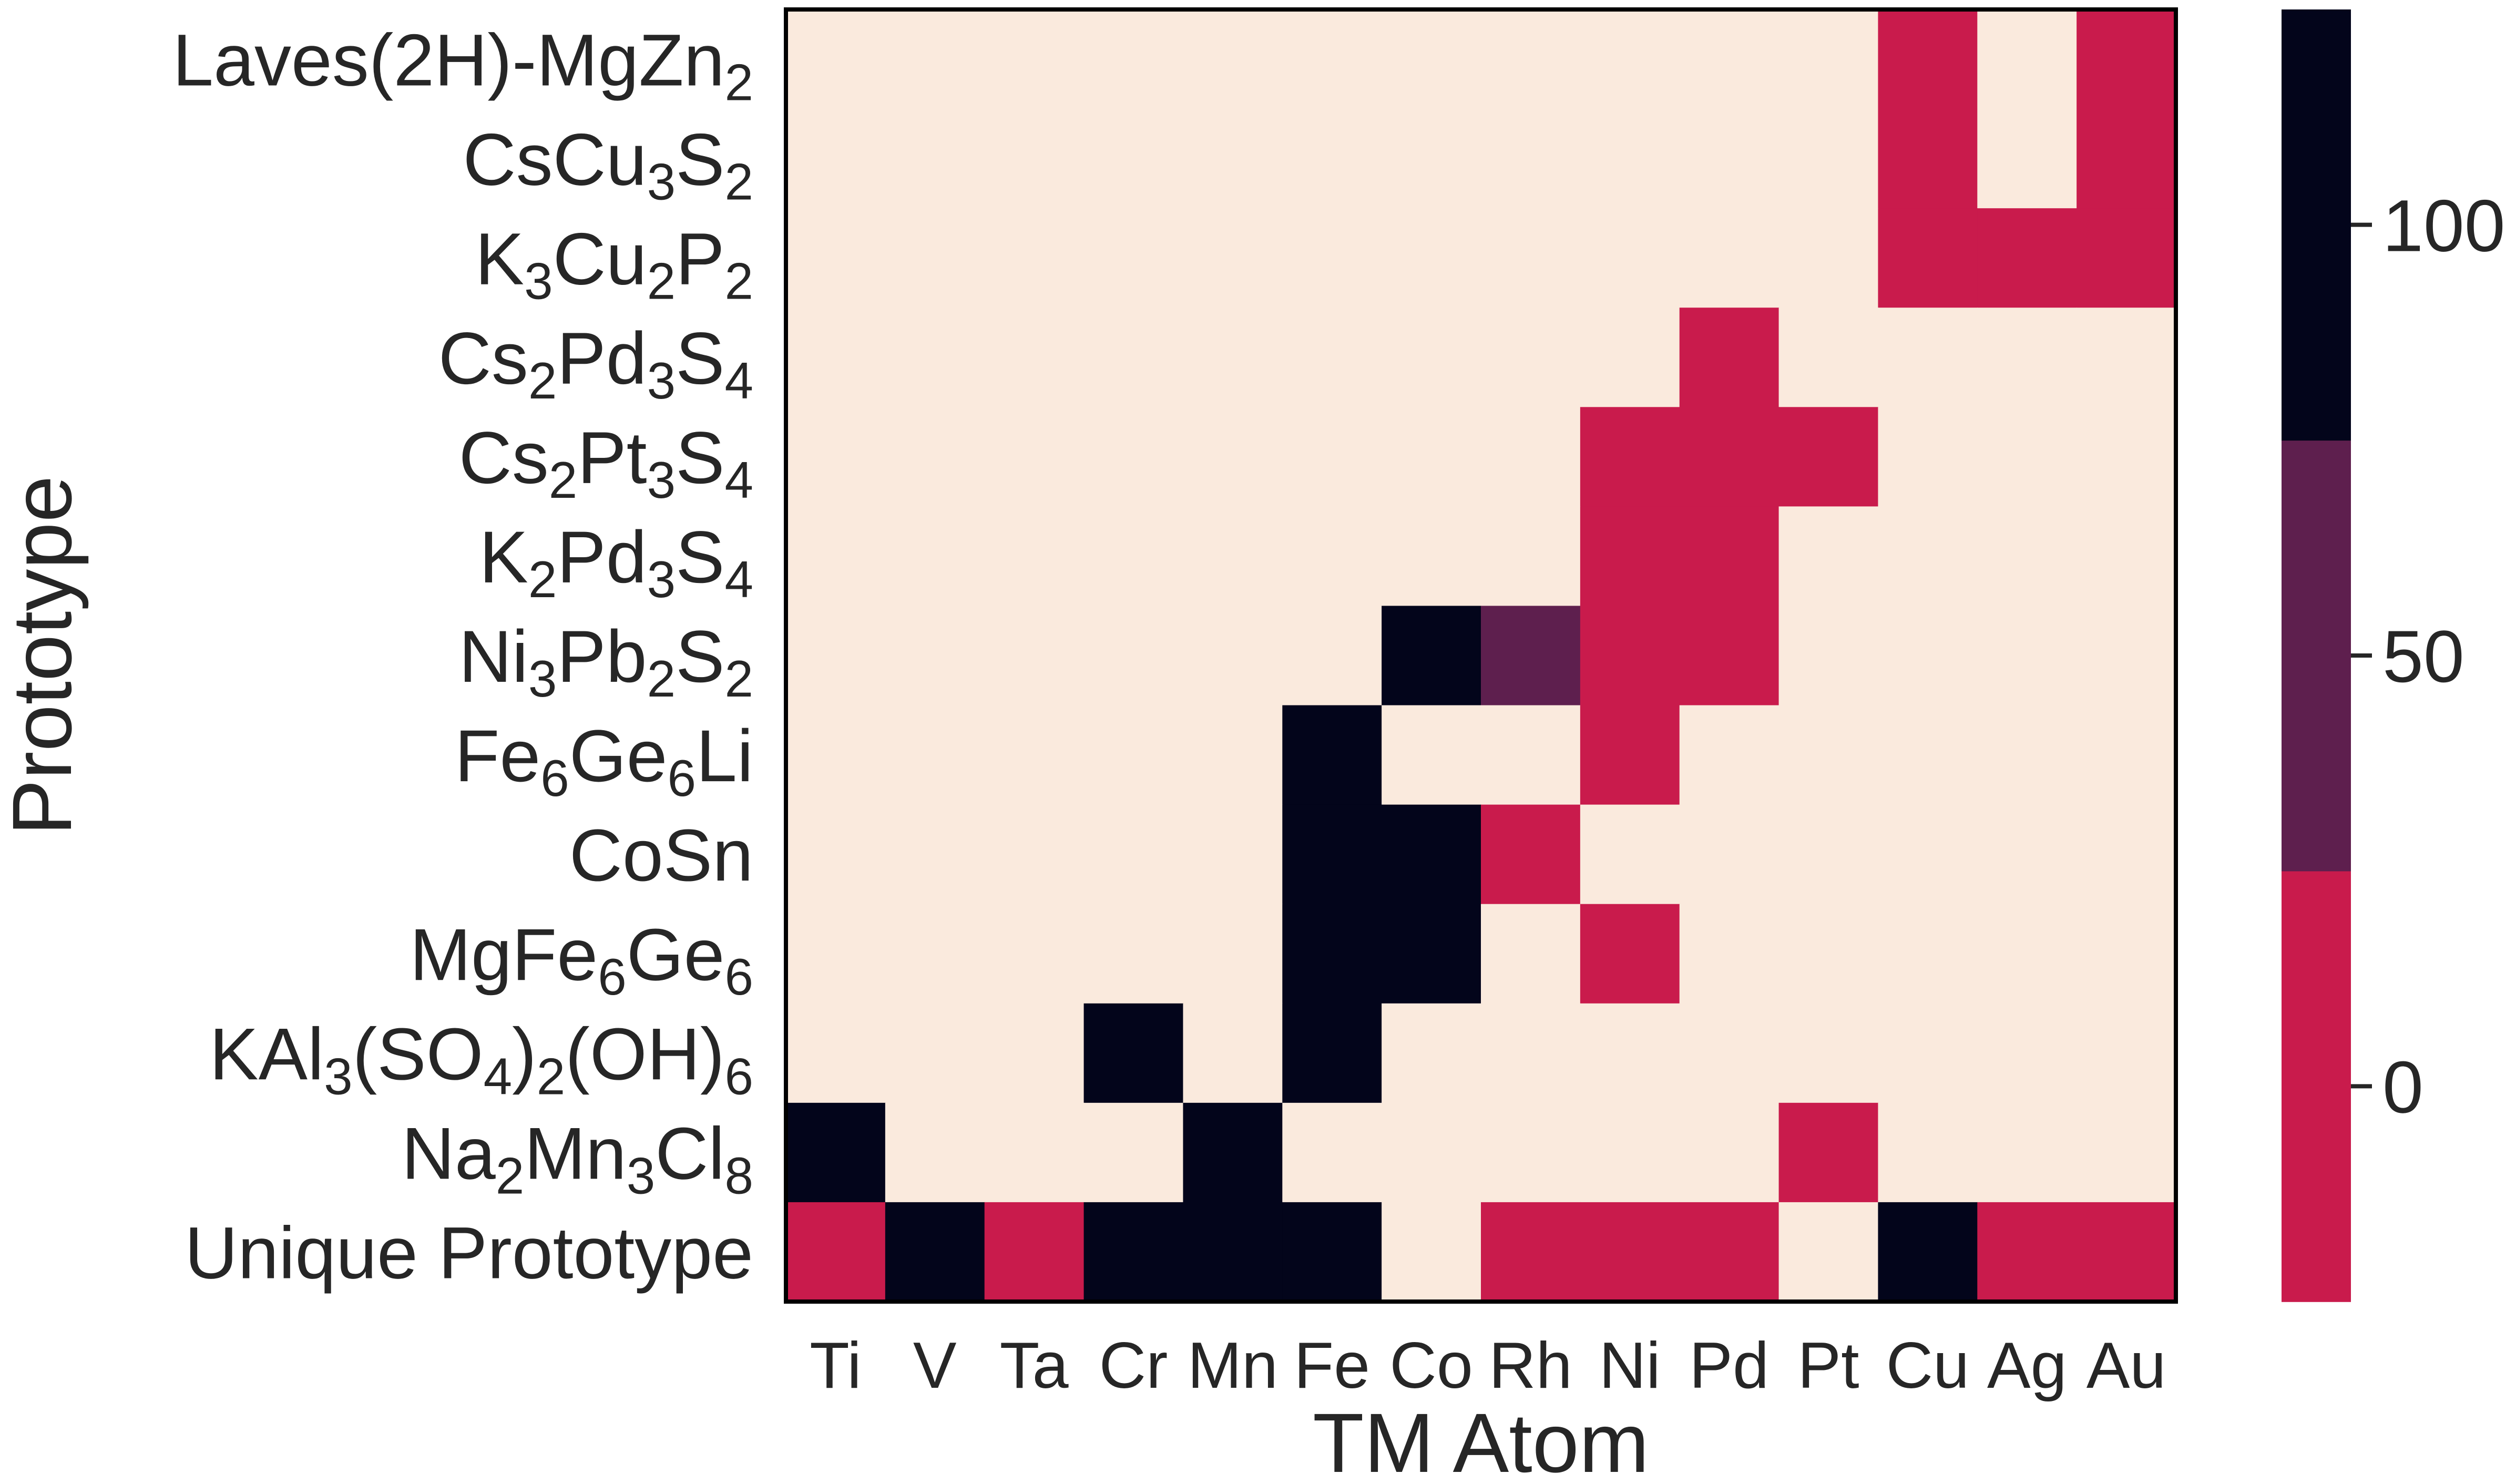 The width and height of the screenshot is (2516, 1484). Describe the element at coordinates (661, 855) in the screenshot. I see `y-tick-label: CoSn` at that location.